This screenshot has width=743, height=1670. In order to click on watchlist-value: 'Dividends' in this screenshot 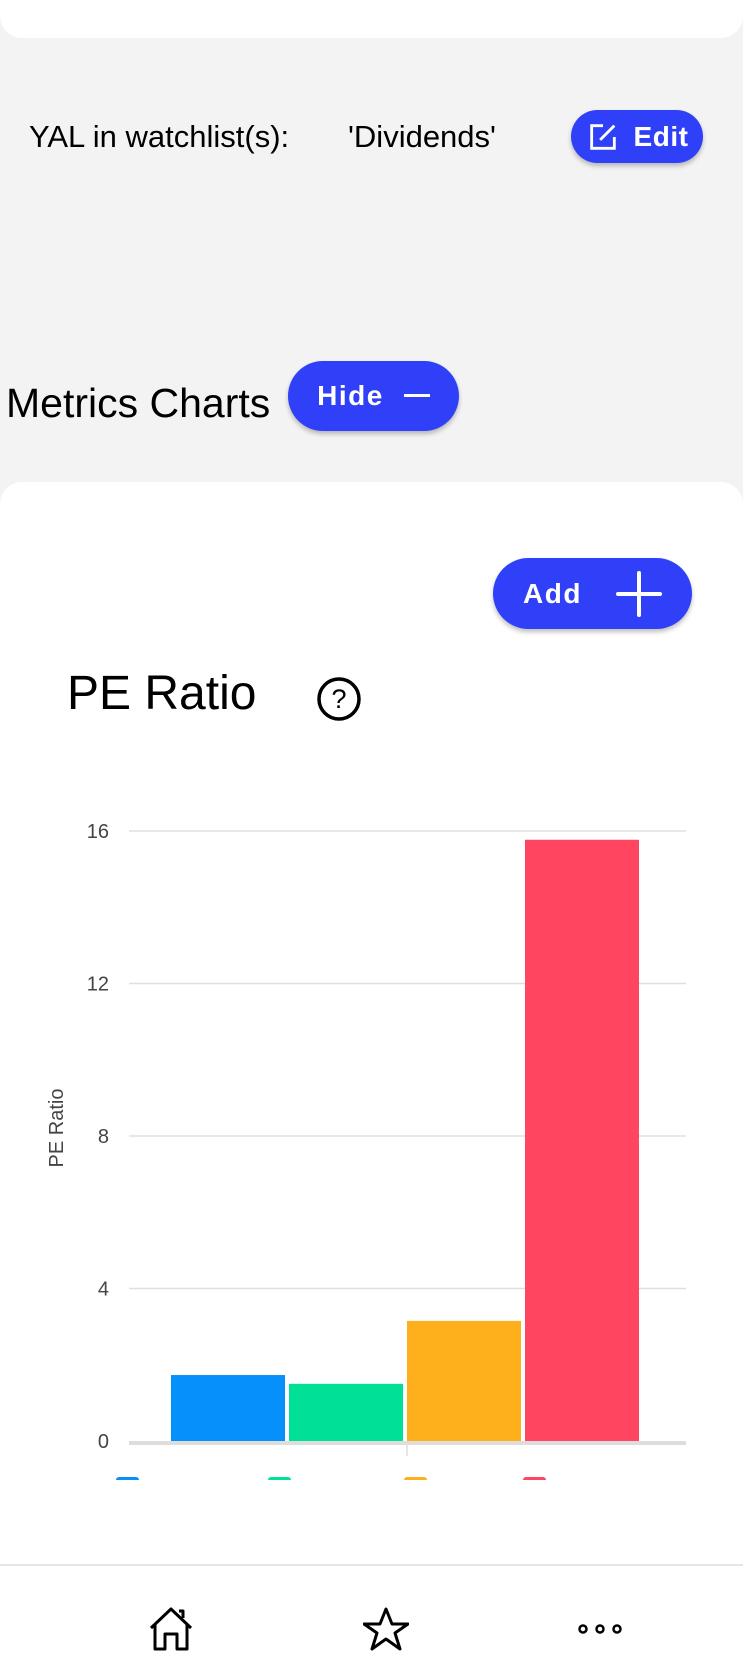, I will do `click(422, 136)`.